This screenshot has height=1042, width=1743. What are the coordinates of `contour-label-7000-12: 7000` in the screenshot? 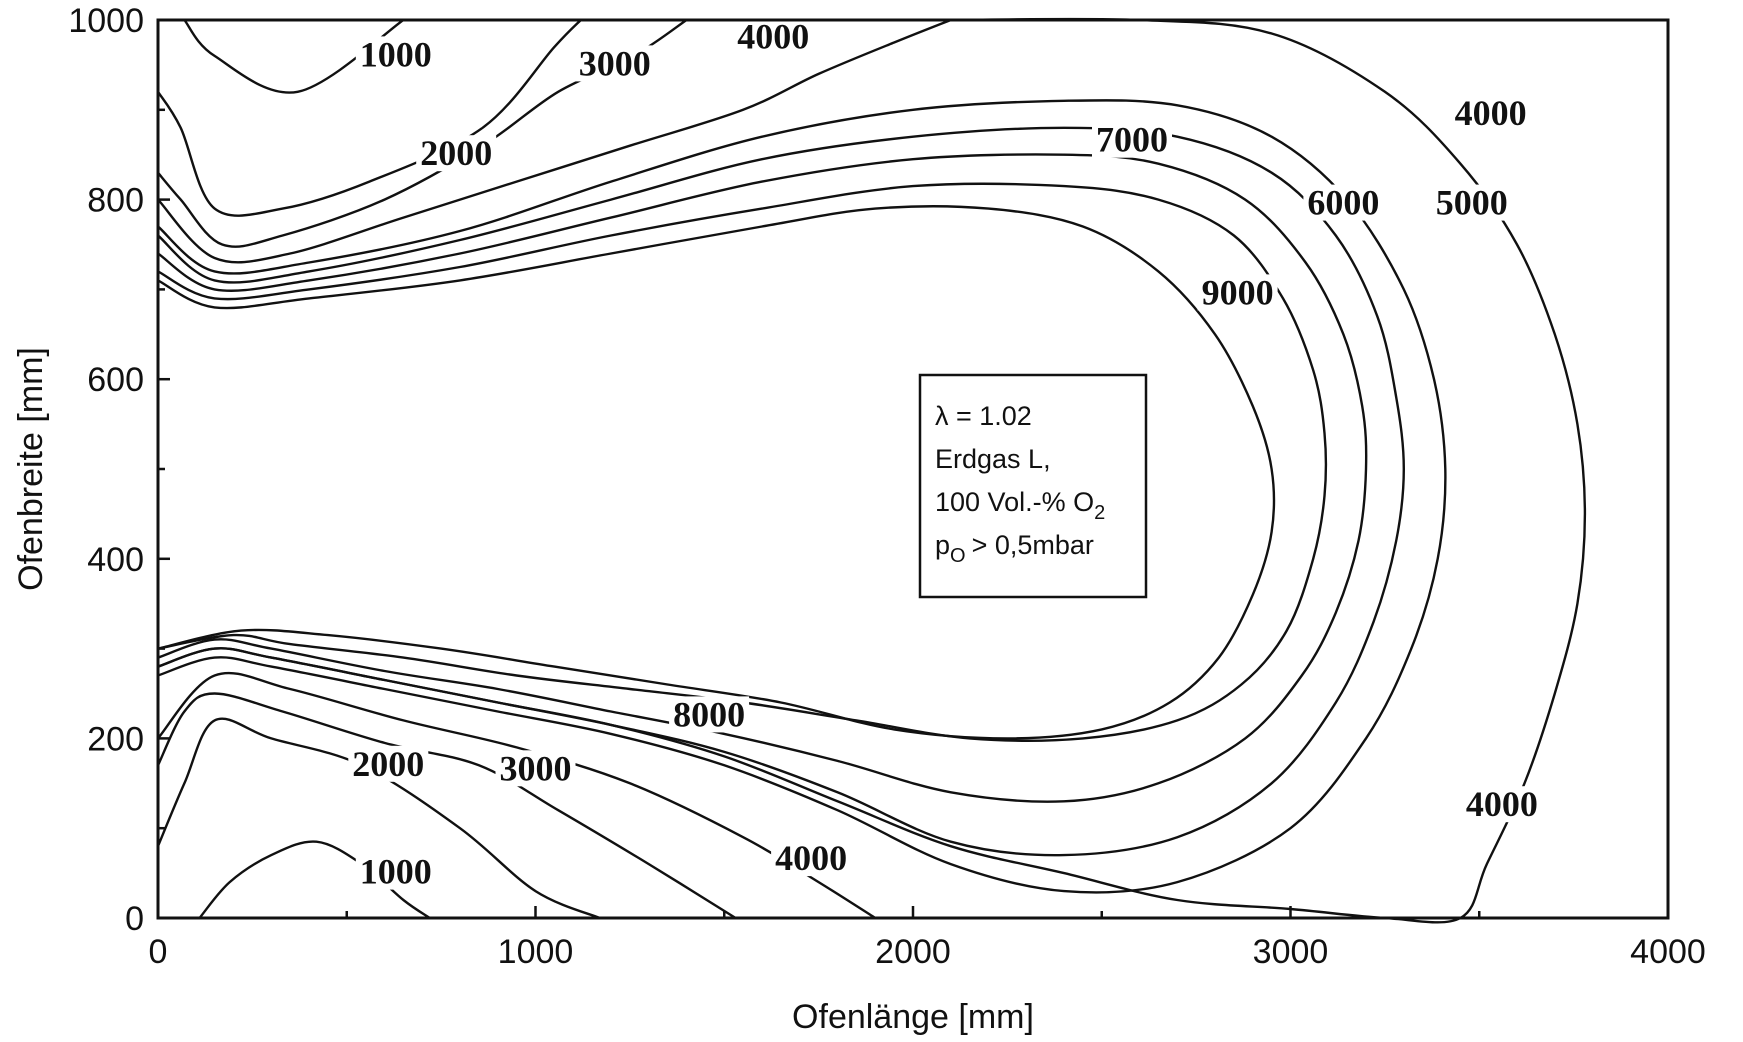 It's located at (1132, 140).